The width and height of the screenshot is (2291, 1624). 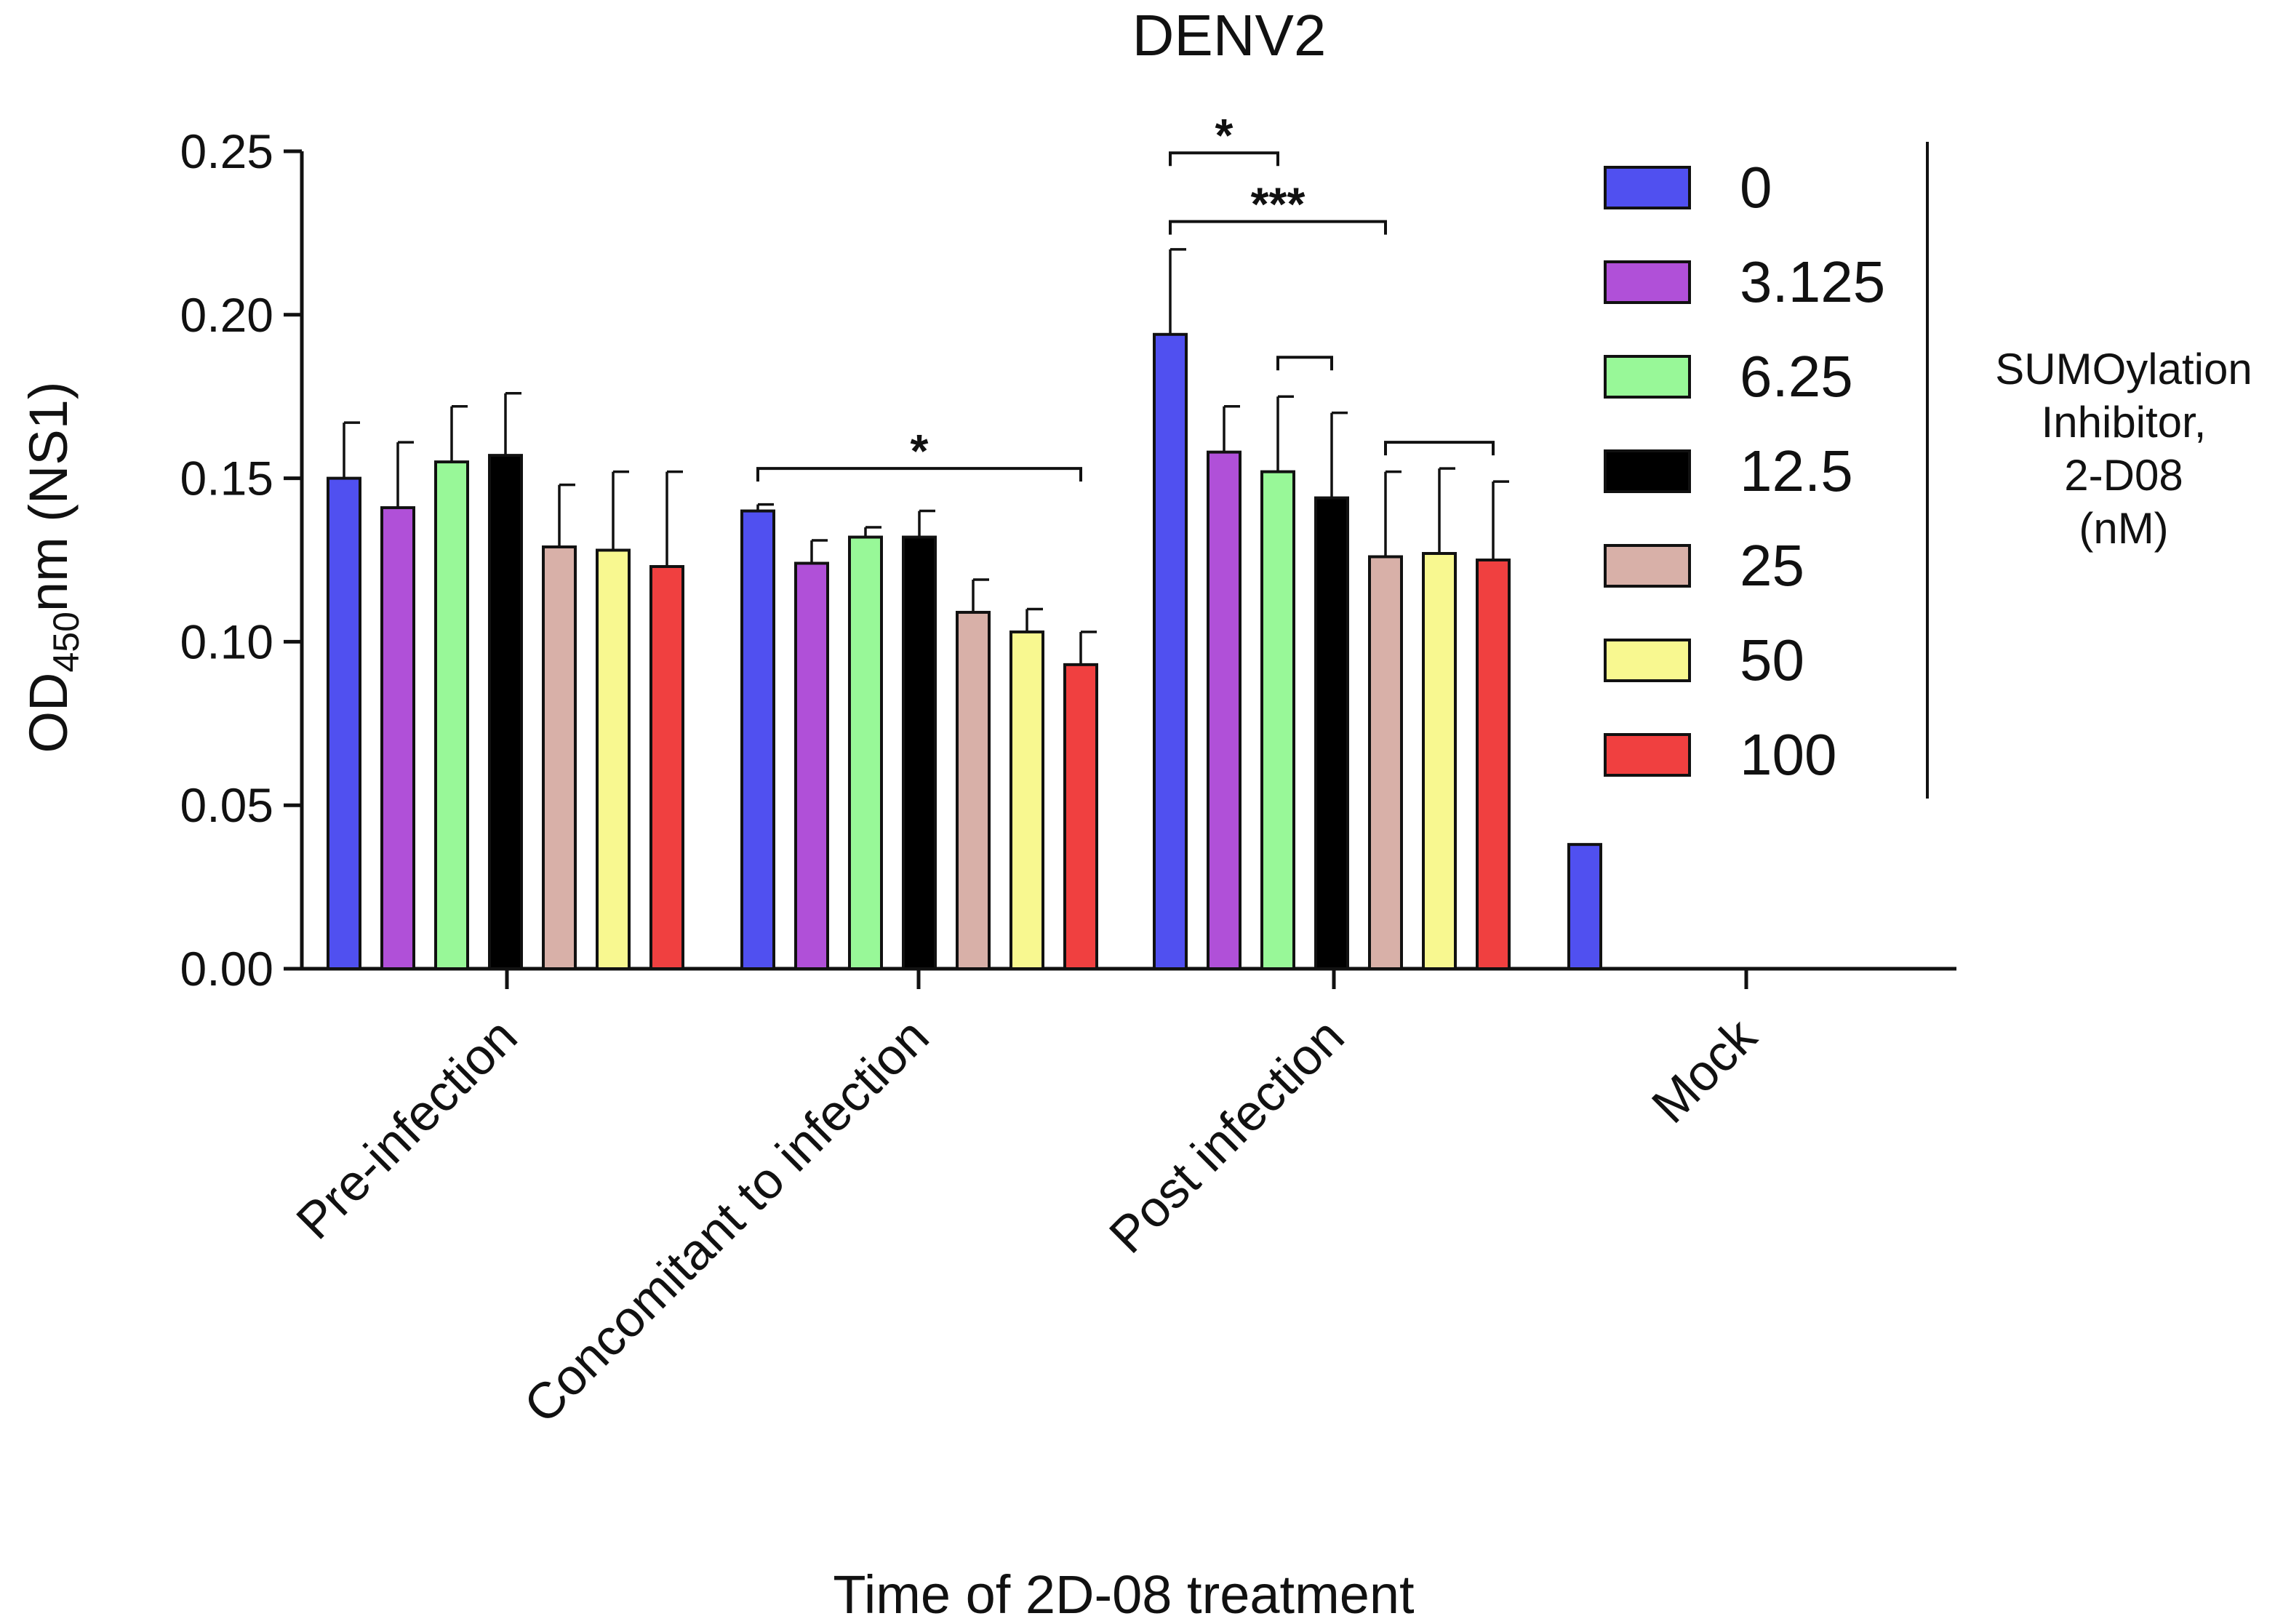 What do you see at coordinates (1756, 187) in the screenshot?
I see `legend-label: 0` at bounding box center [1756, 187].